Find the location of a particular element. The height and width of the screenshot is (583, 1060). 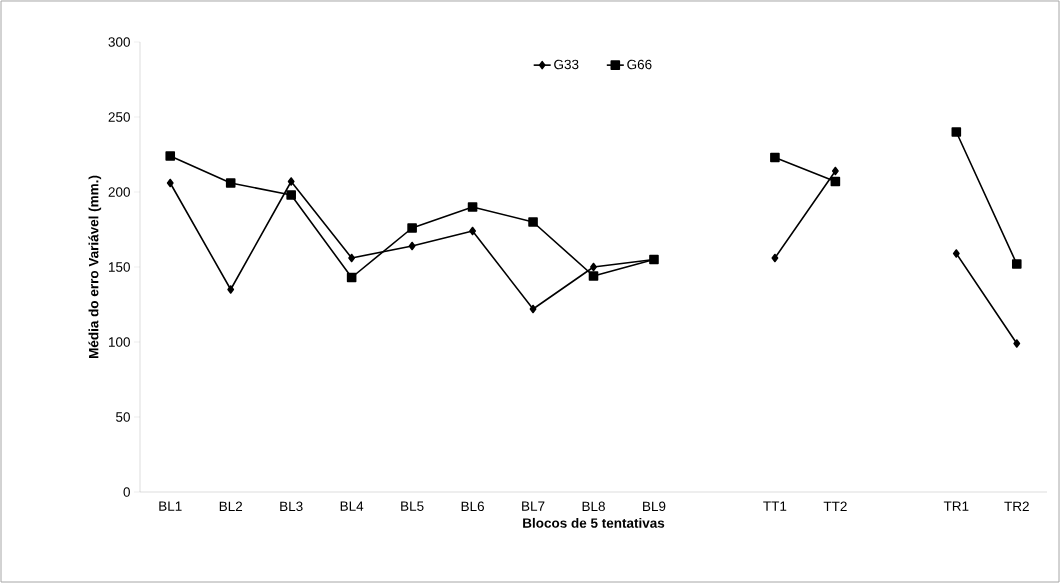

y-tick-label: 200 is located at coordinates (119, 192).